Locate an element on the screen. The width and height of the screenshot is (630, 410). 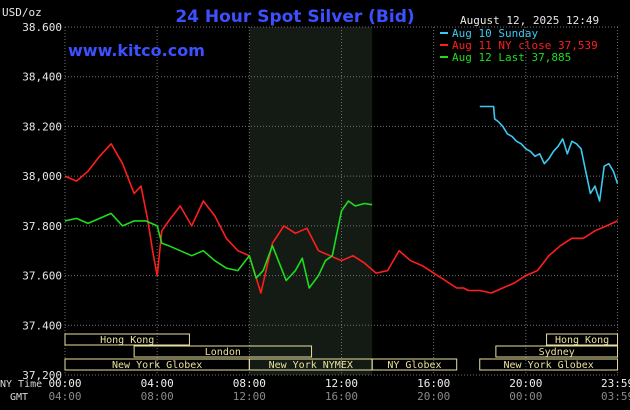
x-tick-label-ny: 16:00 is located at coordinates (433, 383).